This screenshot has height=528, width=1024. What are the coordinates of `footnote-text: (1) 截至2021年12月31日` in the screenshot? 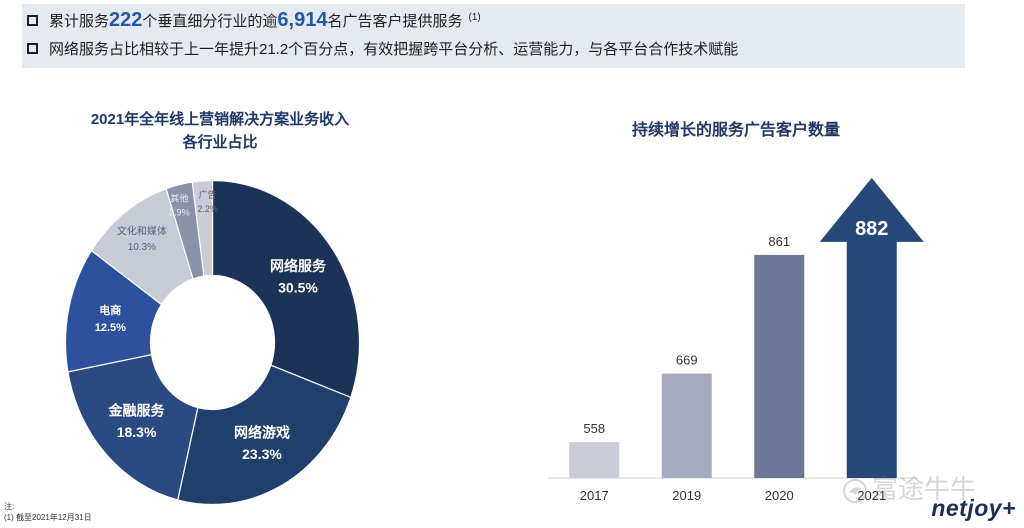 It's located at (48, 517).